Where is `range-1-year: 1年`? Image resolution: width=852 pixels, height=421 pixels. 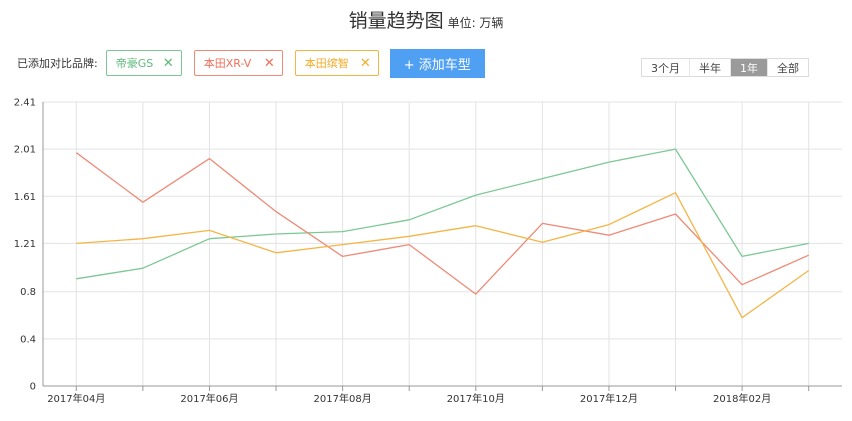 range-1-year: 1年 is located at coordinates (748, 67).